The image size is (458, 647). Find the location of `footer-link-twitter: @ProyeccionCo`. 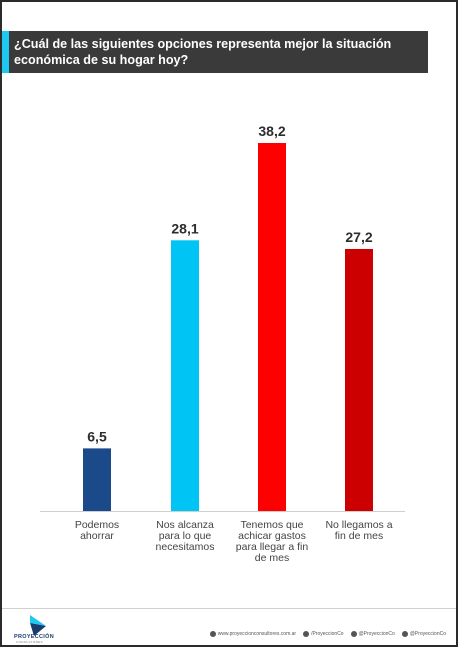

footer-link-twitter: @ProyeccionCo is located at coordinates (372, 634).